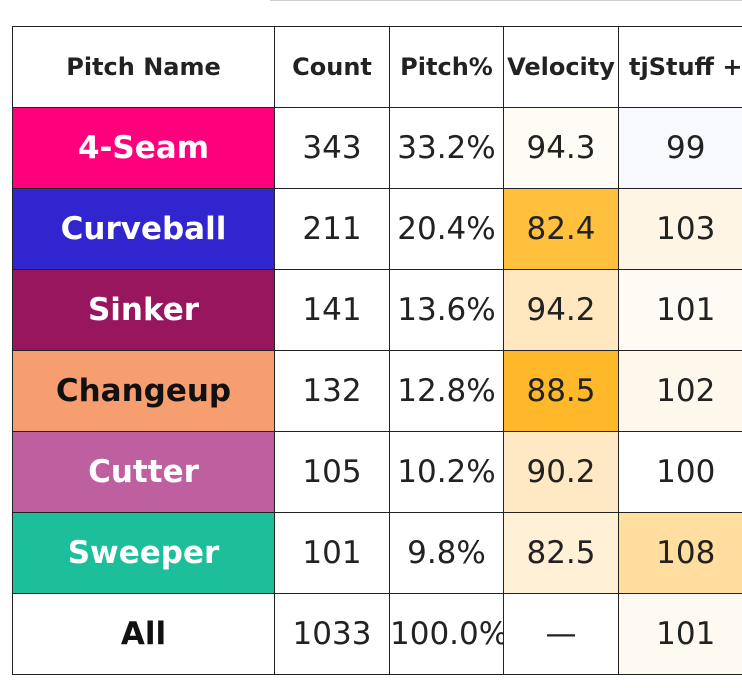  Describe the element at coordinates (446, 472) in the screenshot. I see `pitch-pct-cell: 10.2%` at that location.